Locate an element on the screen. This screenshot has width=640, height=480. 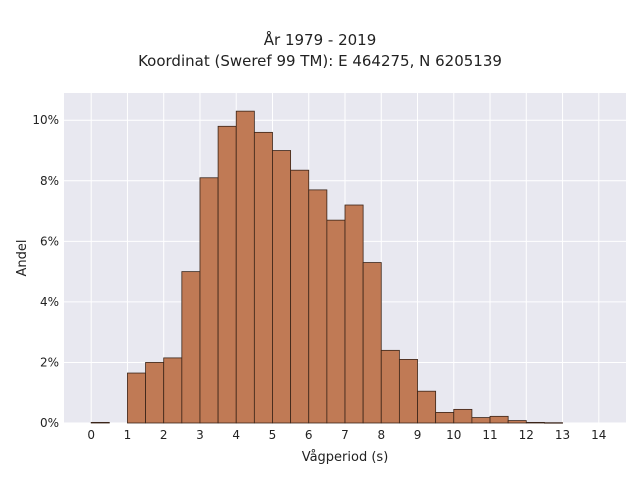
x-tick-label: 10 is located at coordinates (453, 435).